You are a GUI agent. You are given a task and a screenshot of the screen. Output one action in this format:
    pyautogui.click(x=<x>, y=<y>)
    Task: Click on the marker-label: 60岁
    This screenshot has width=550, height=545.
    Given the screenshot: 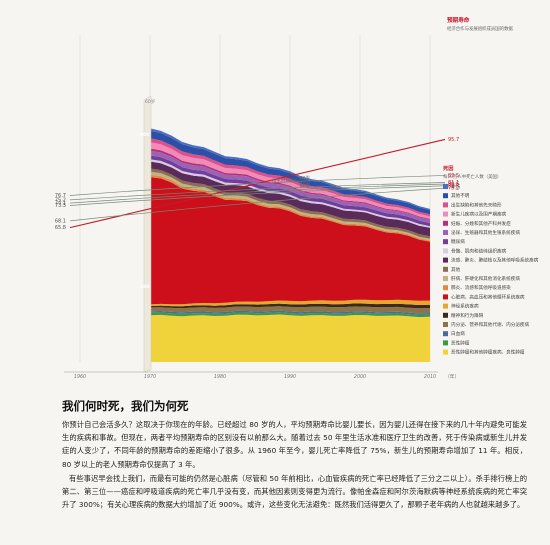 What is the action you would take?
    pyautogui.click(x=150, y=101)
    